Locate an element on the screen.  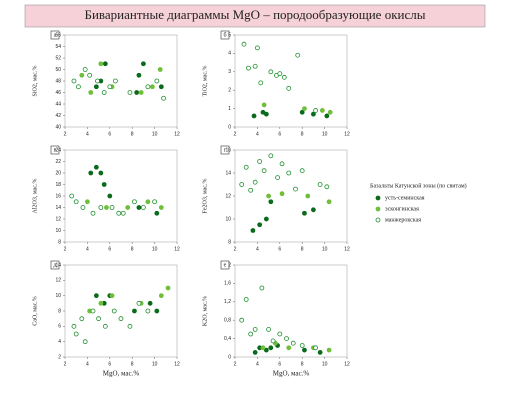
y-tick-label: 2 is located at coordinates (229, 91).